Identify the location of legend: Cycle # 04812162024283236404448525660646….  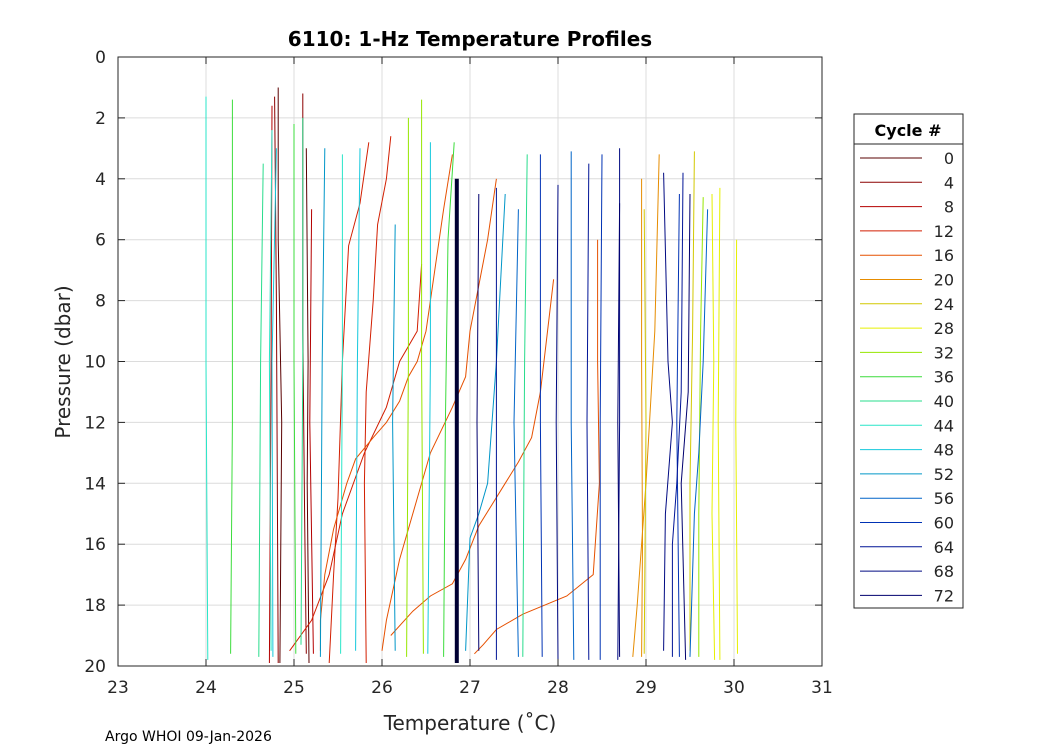
(908, 361).